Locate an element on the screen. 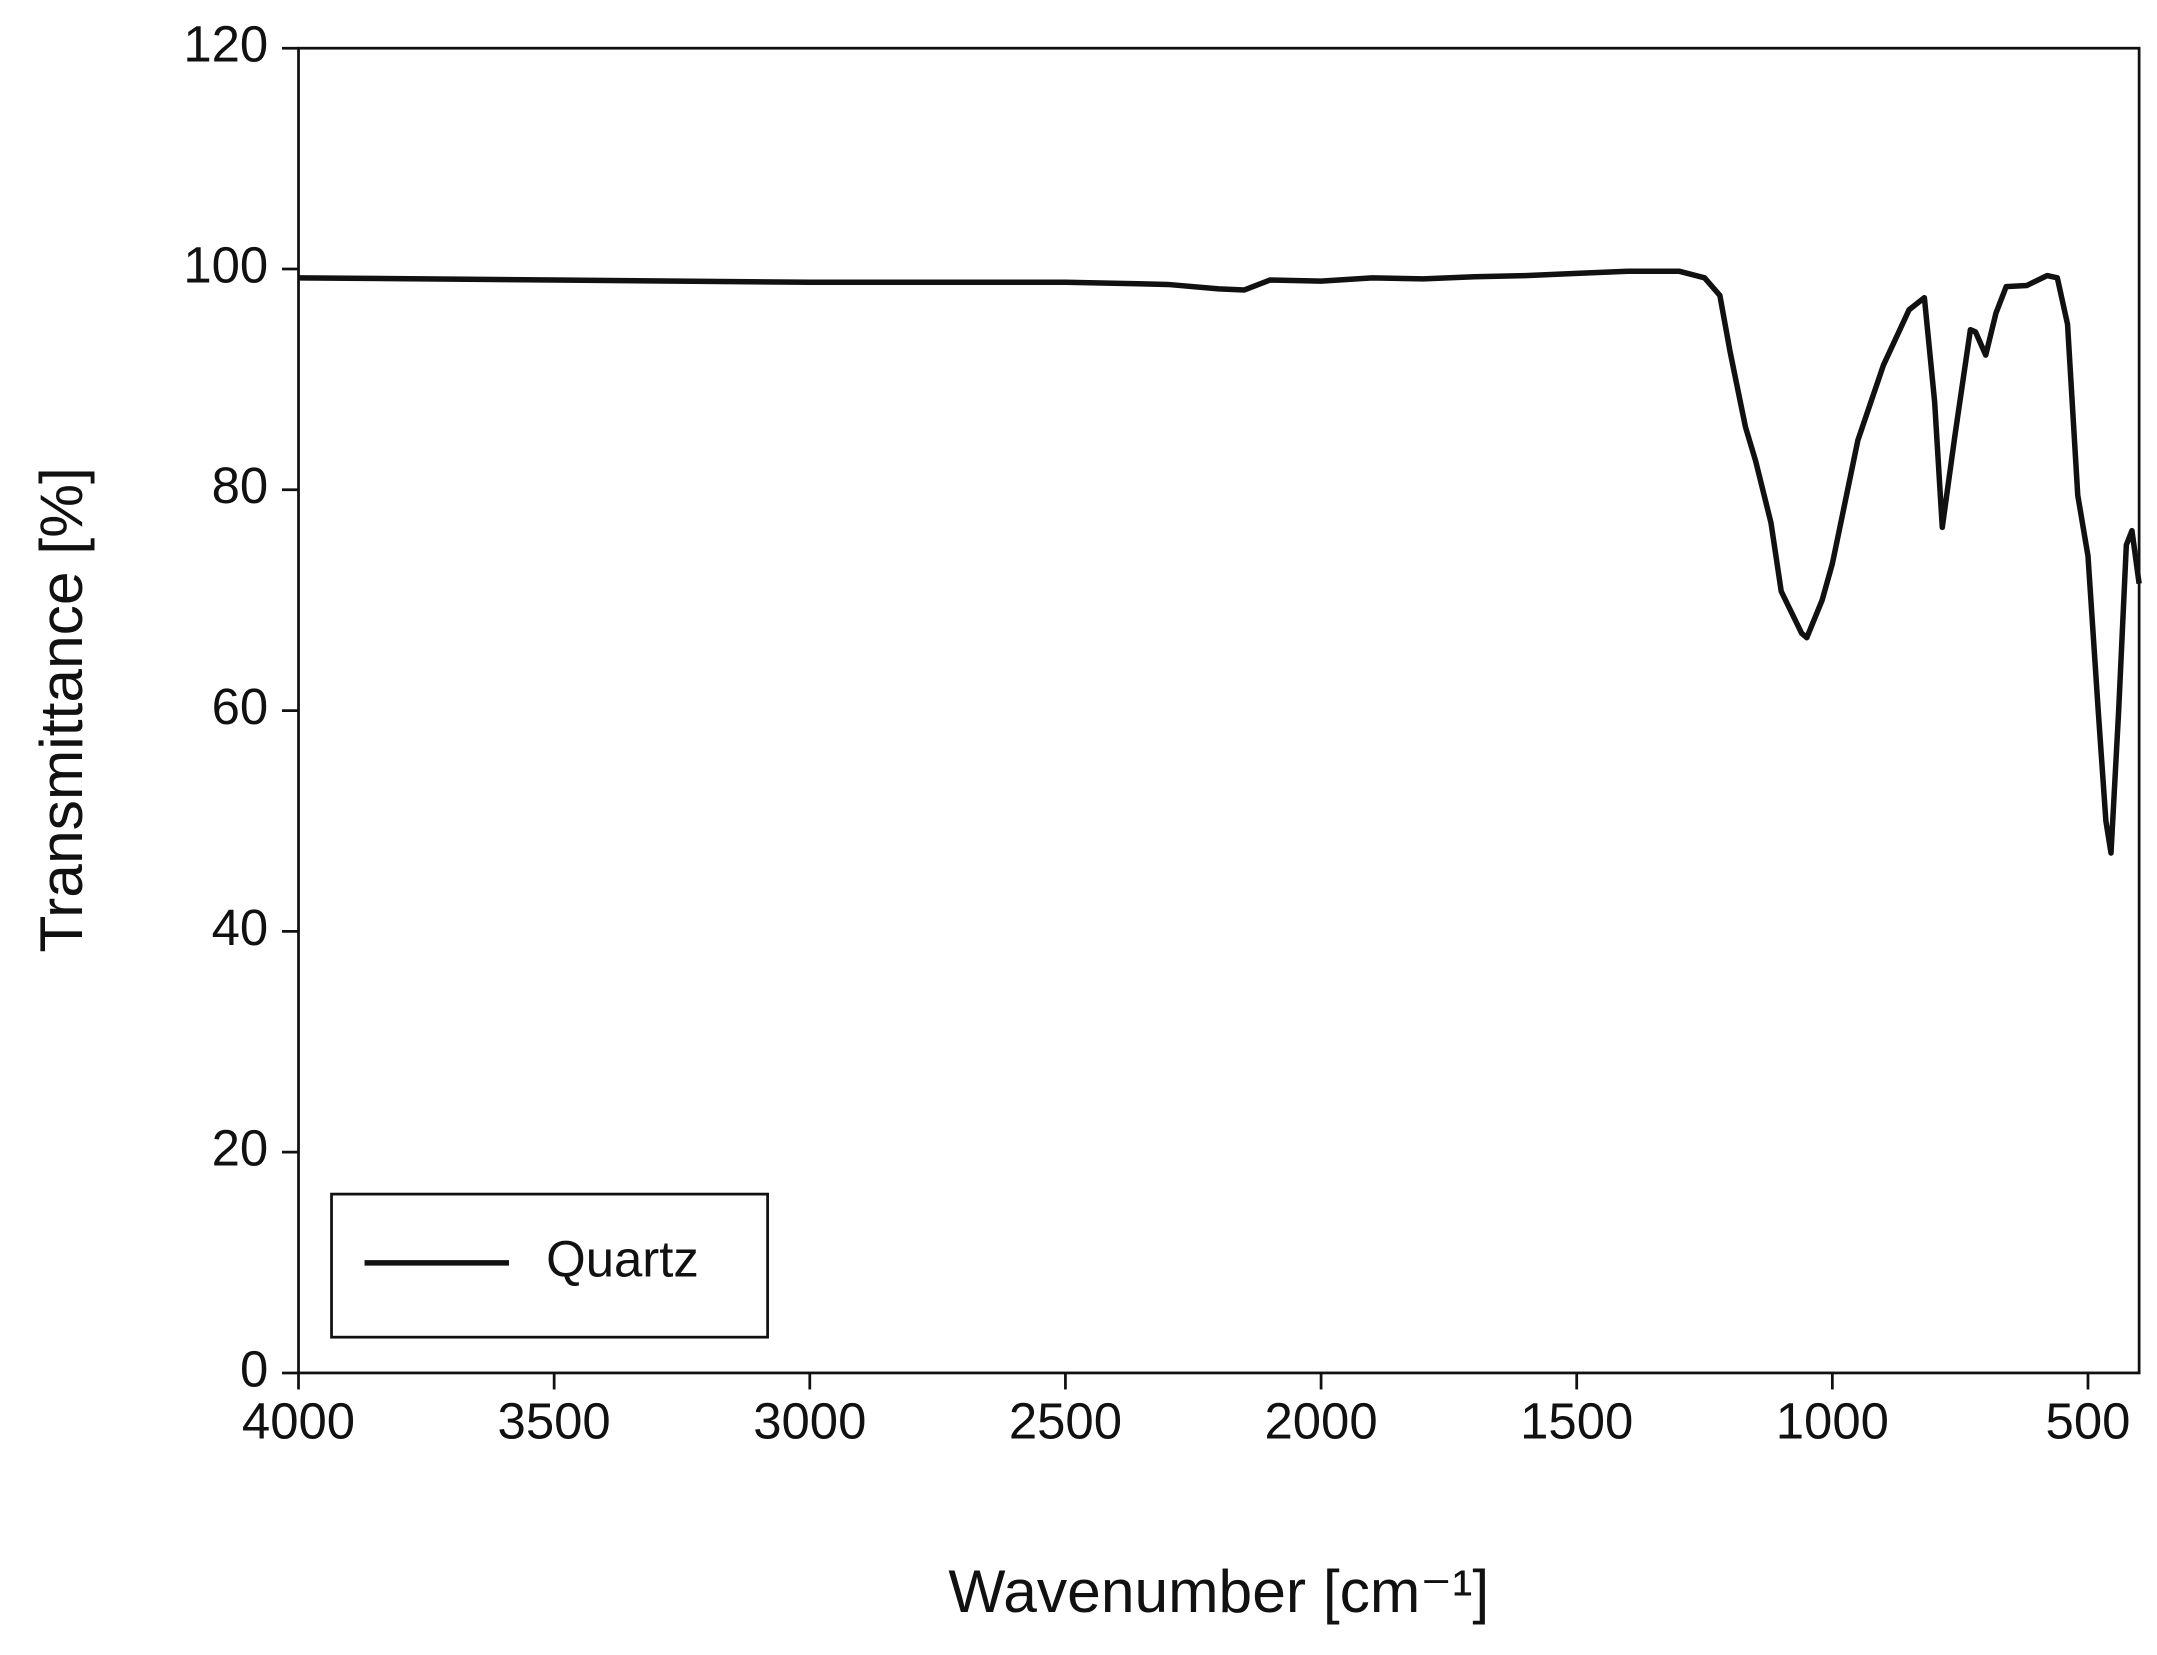 This screenshot has height=1655, width=2157. x-tick-label: 1000 is located at coordinates (1832, 1421).